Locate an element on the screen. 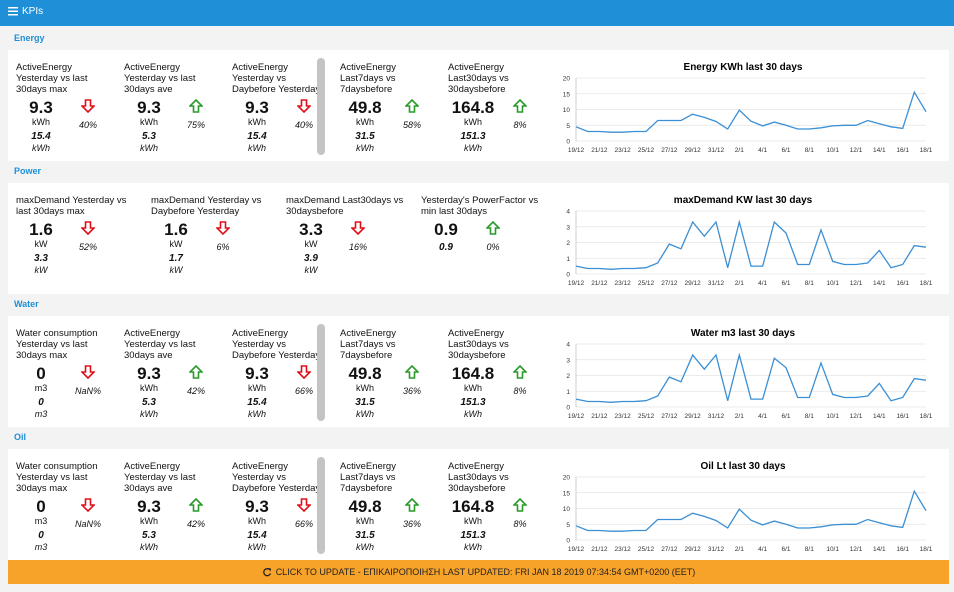  kpi-values: 0 m3 0 m3 is located at coordinates (41, 525).